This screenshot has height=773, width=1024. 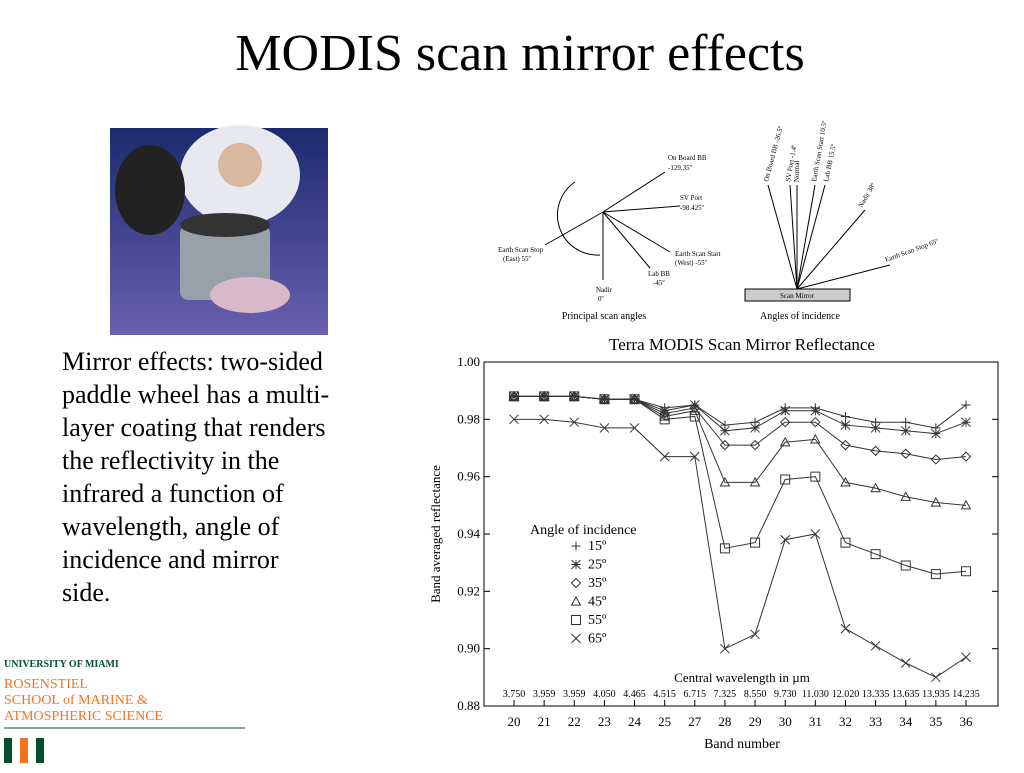 What do you see at coordinates (521, 250) in the screenshot?
I see `label: Earth Scan Stop` at bounding box center [521, 250].